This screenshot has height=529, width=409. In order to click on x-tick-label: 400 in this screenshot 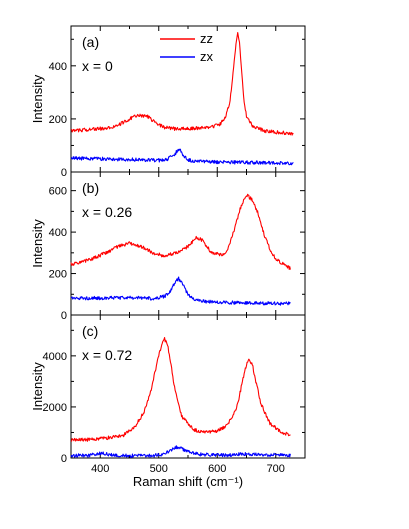, I will do `click(100, 469)`.